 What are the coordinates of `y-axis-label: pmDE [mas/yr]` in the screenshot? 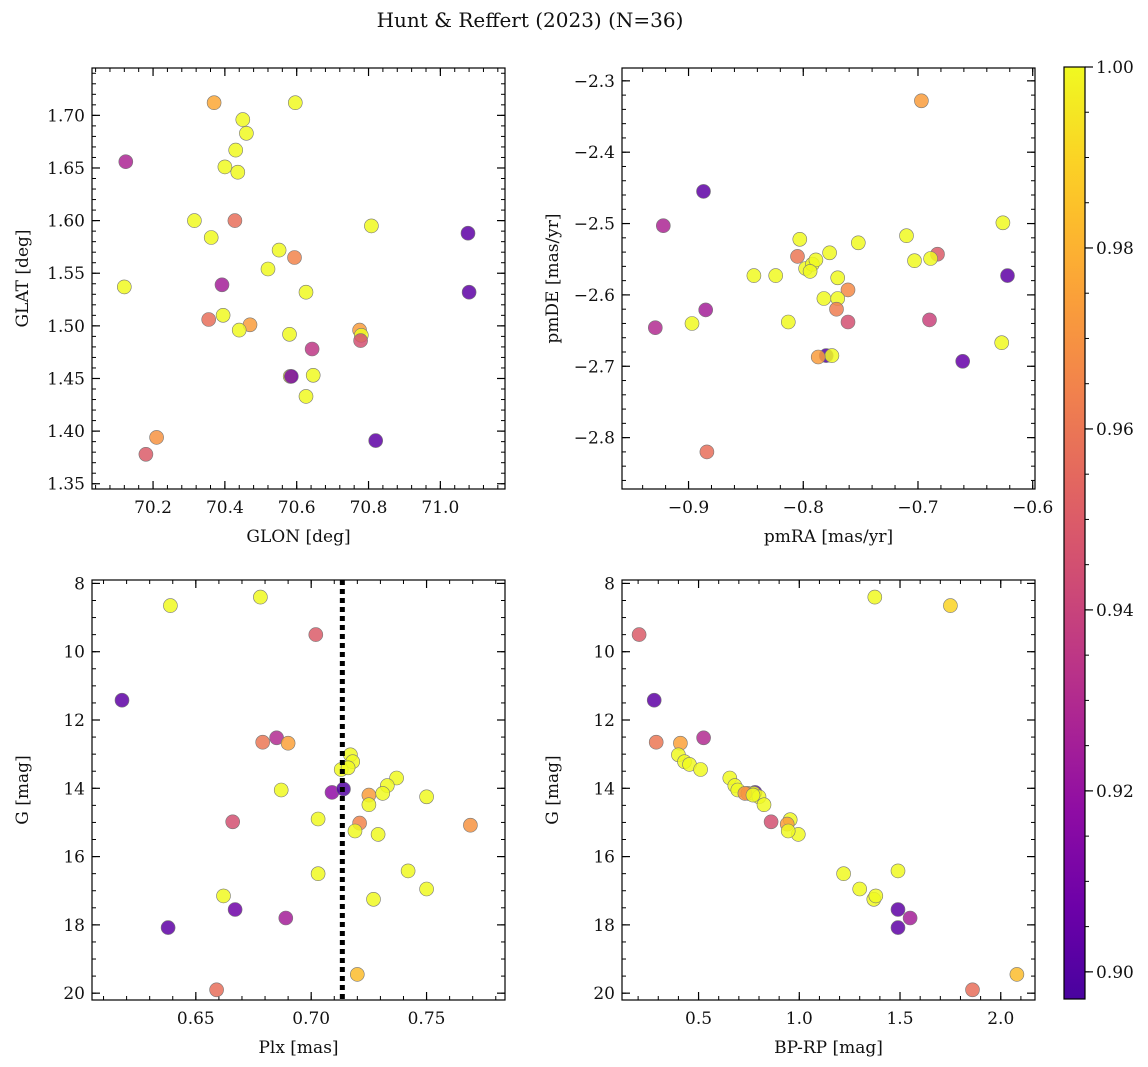 It's located at (553, 278).